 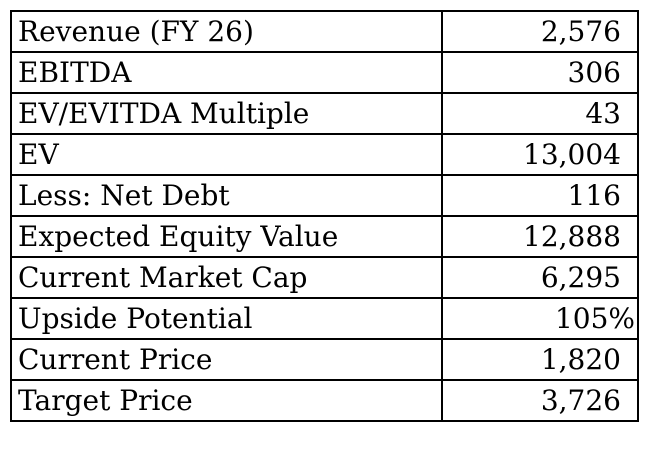 I want to click on row-label-target-price: Target Price, so click(x=226, y=400).